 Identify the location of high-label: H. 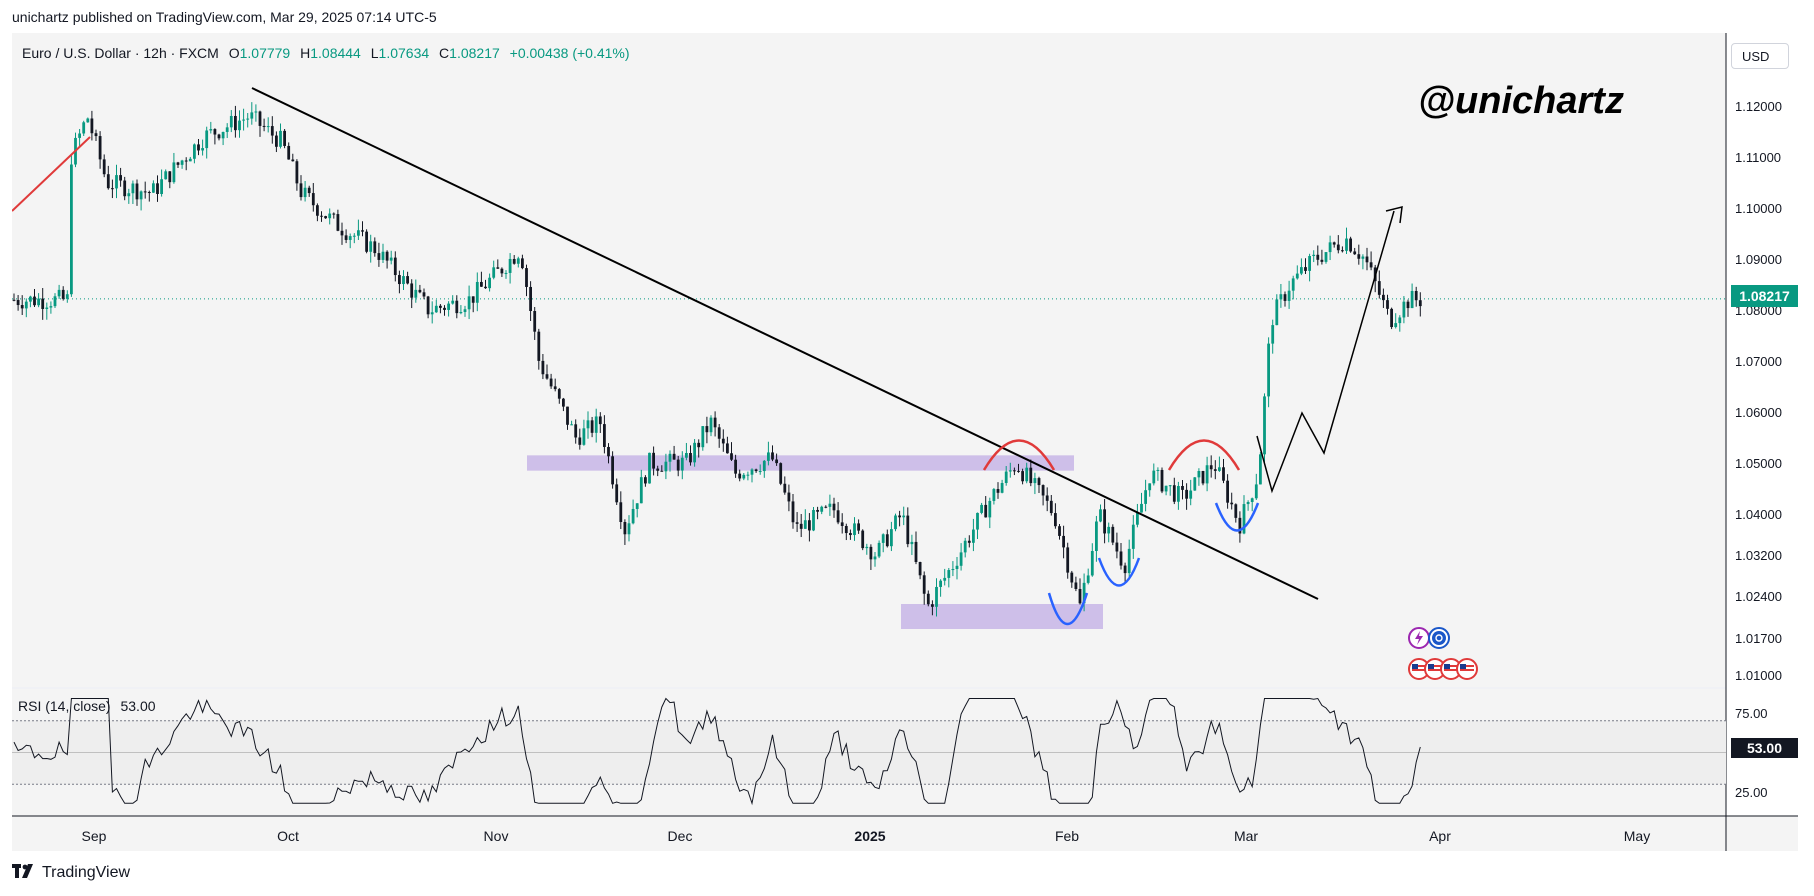
(305, 53).